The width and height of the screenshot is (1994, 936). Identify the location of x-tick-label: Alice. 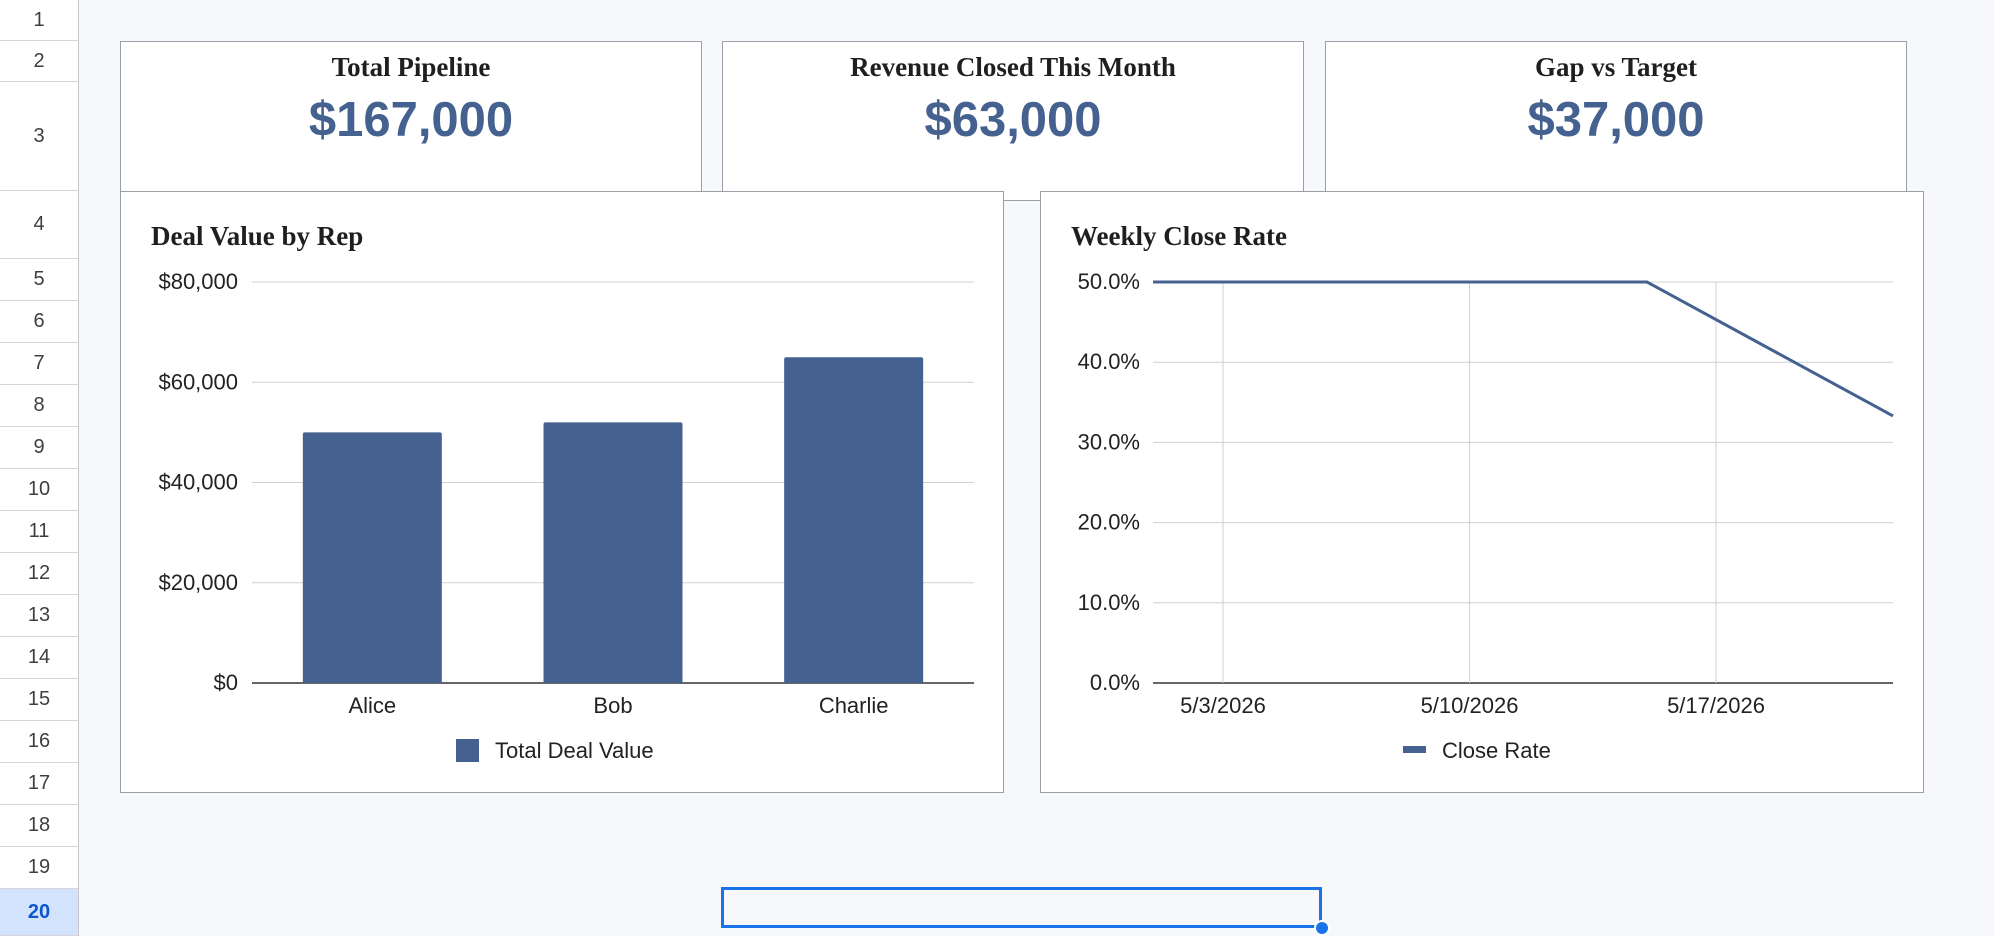
(372, 705).